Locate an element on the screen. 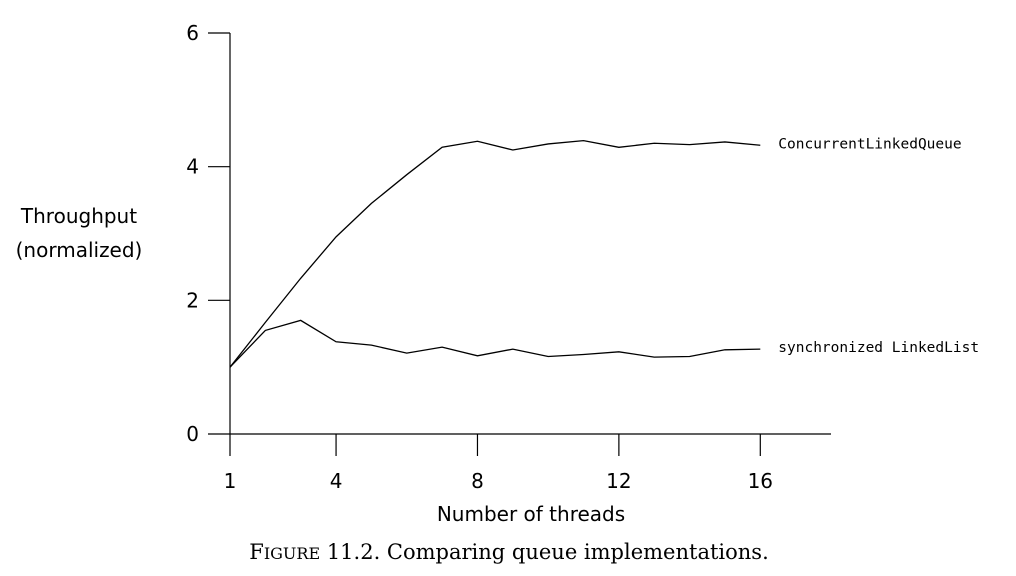 The width and height of the screenshot is (1016, 576). y-tick-label: 0 is located at coordinates (192, 434).